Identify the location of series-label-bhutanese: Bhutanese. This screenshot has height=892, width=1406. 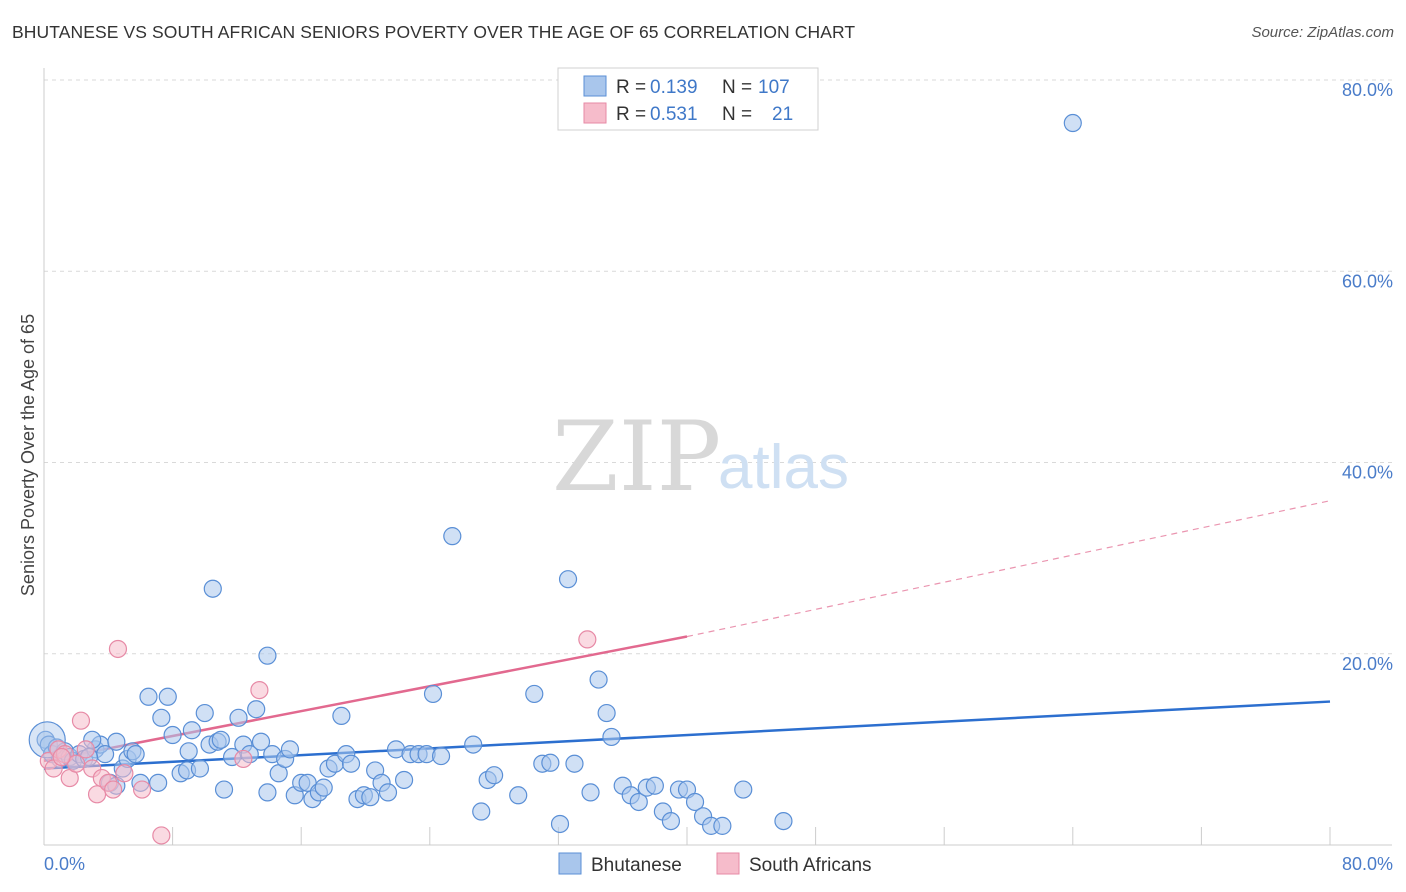
(636, 865).